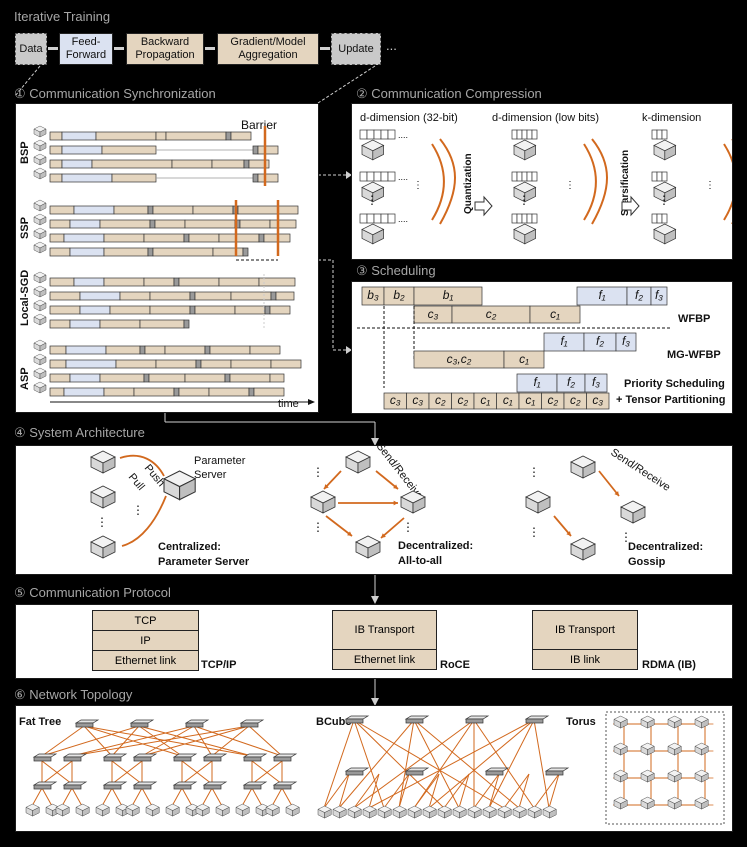  I want to click on ethernet-link-layer: Ethernet link, so click(145, 660).